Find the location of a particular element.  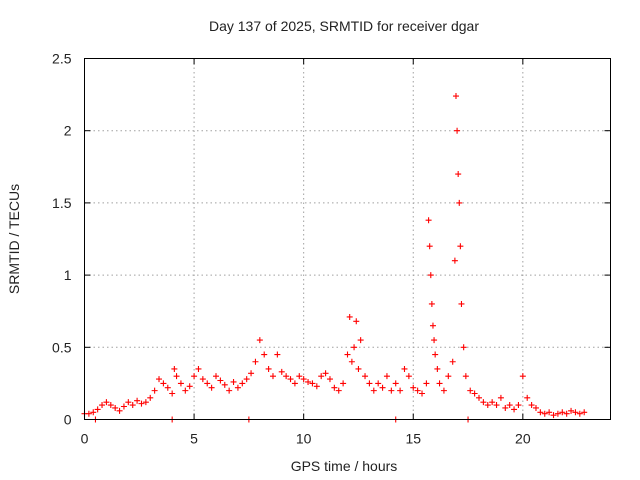

y-tick-label: 1.5 is located at coordinates (62, 203).